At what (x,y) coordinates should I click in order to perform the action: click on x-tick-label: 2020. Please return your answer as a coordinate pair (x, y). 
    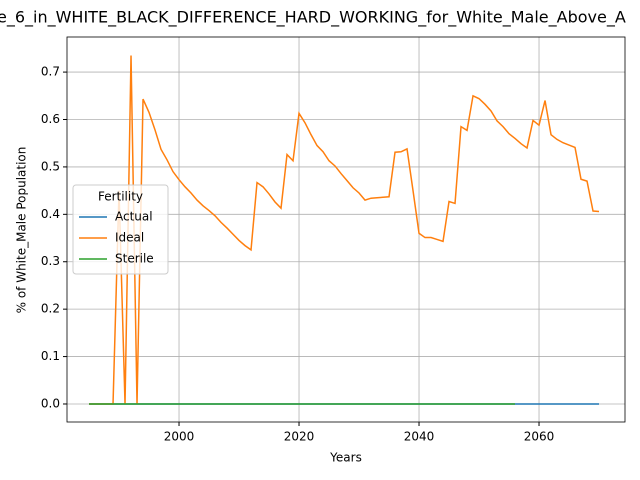
    Looking at the image, I should click on (299, 437).